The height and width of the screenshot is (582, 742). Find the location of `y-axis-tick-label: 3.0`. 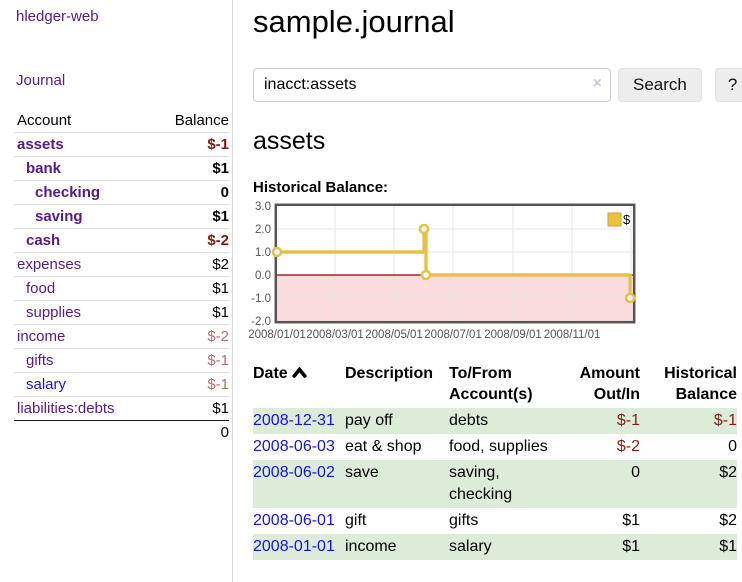

y-axis-tick-label: 3.0 is located at coordinates (263, 207).